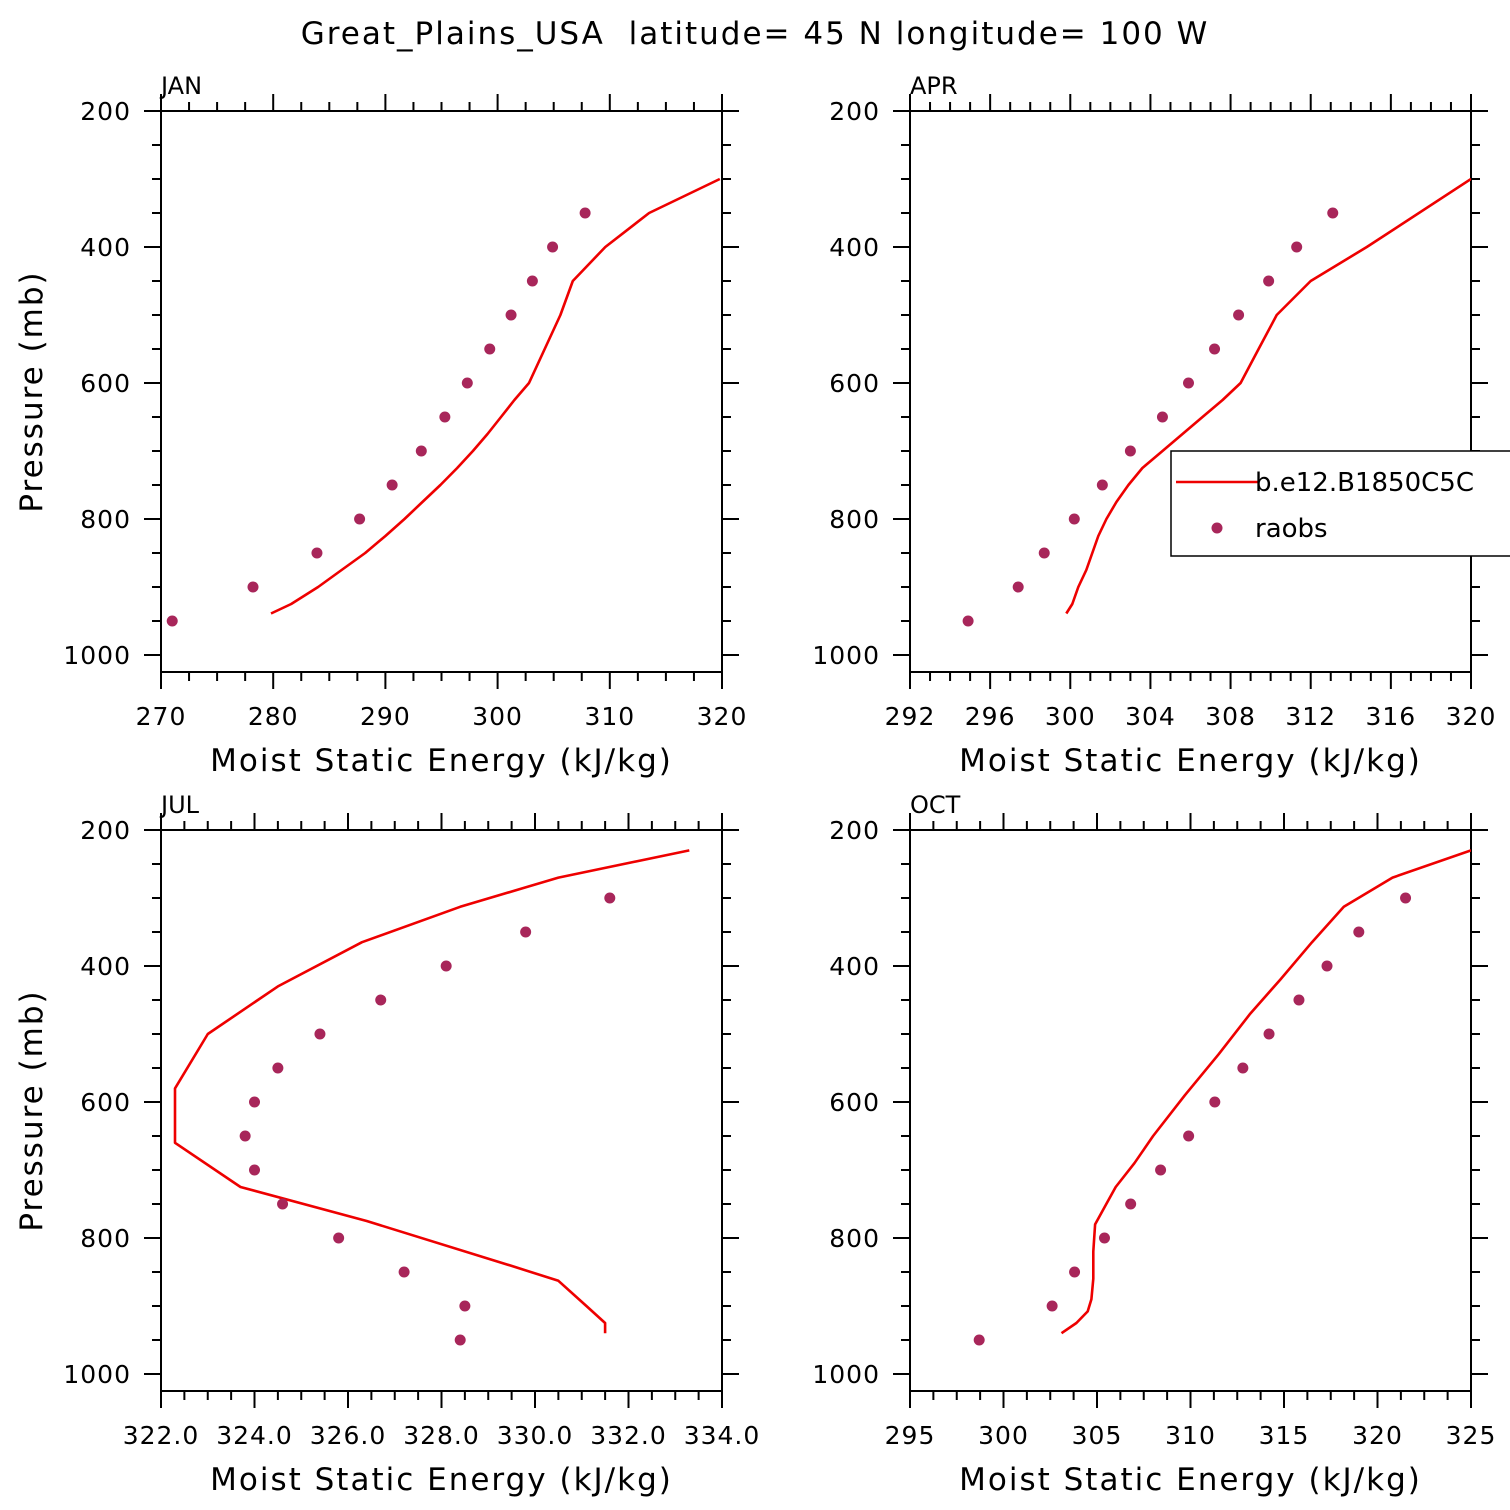 This screenshot has width=1510, height=1510. Describe the element at coordinates (348, 1435) in the screenshot. I see `x-tick-label: 326.0` at that location.